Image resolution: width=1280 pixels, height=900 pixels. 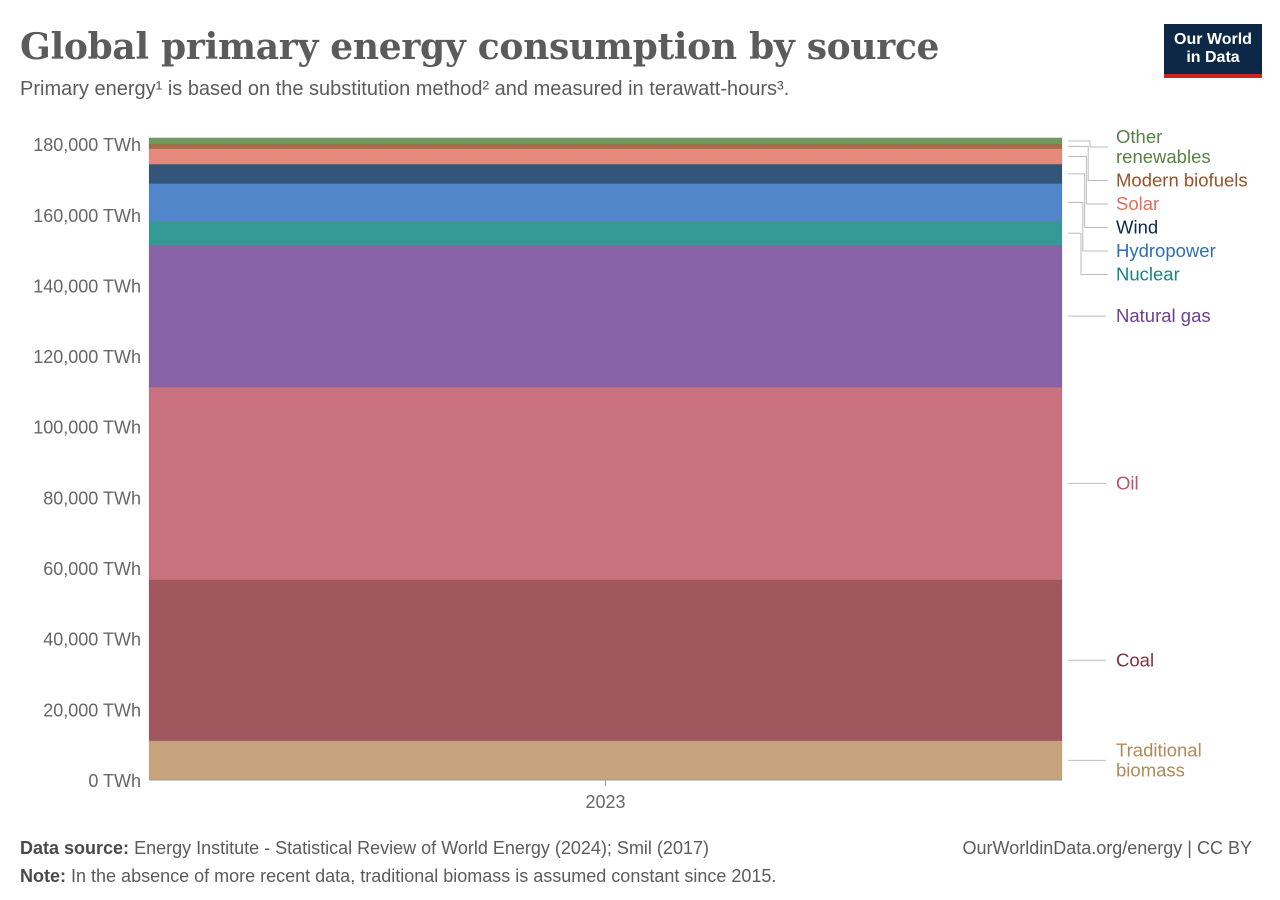 What do you see at coordinates (75, 848) in the screenshot?
I see `data-source-label: Data source:` at bounding box center [75, 848].